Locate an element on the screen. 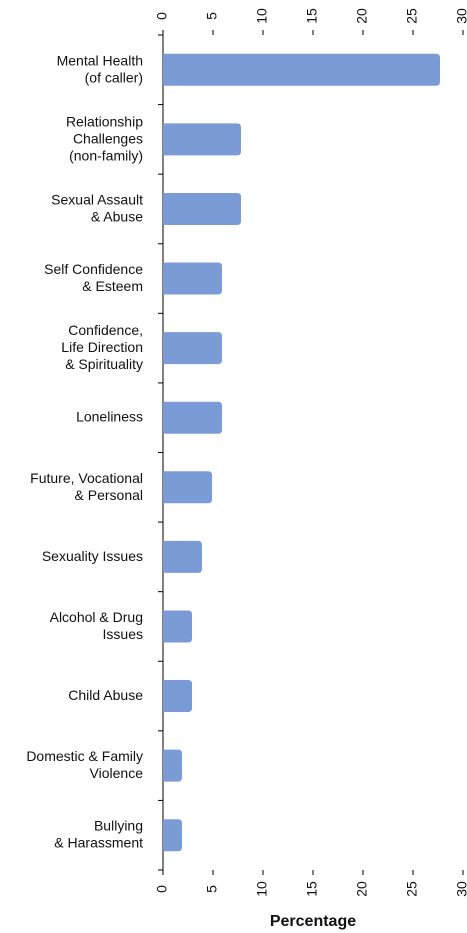 The image size is (467, 933). y-tick-label: Loneliness is located at coordinates (109, 416).